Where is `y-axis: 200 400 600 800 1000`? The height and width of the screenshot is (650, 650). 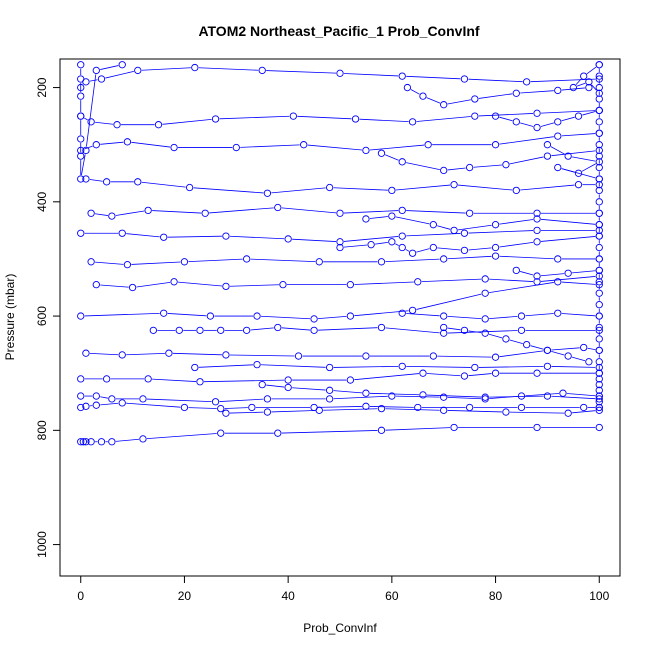
y-axis: 200 400 600 800 1000 is located at coordinates (48, 317).